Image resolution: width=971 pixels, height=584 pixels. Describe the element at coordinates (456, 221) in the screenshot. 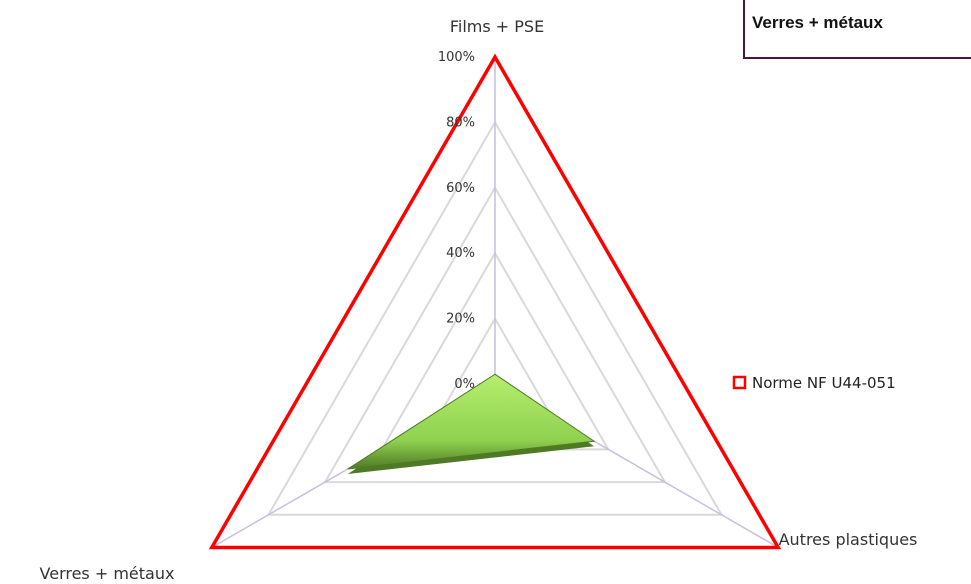

I see `radar-tick-labels: 0% 20% 40% 60% 80% 100%` at that location.